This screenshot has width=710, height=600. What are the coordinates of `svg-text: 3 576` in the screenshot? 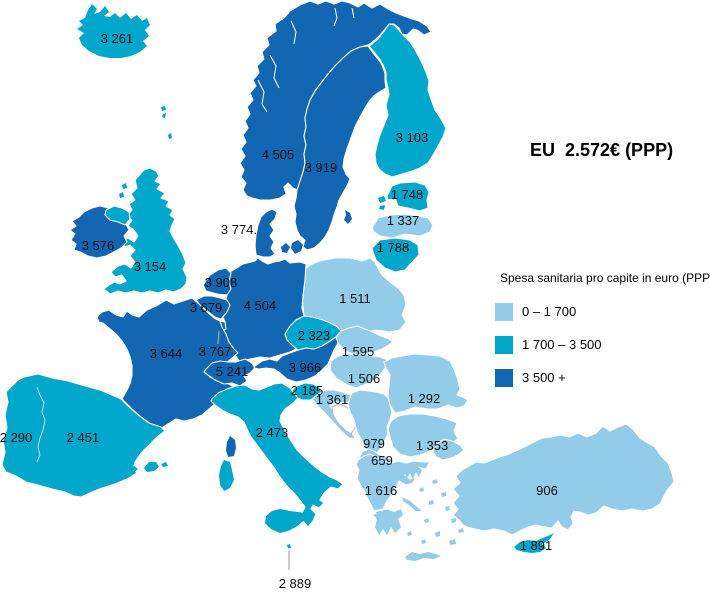 It's located at (98, 245).